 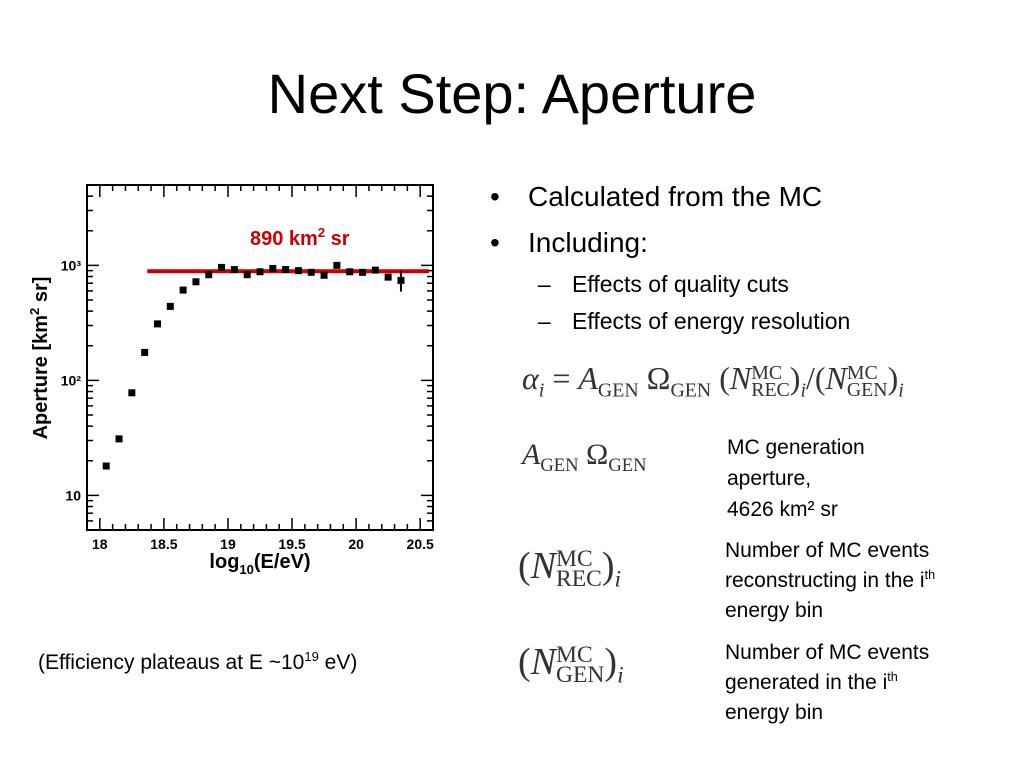 I want to click on bullet-calculated: • Calculated from the MC, so click(x=755, y=197).